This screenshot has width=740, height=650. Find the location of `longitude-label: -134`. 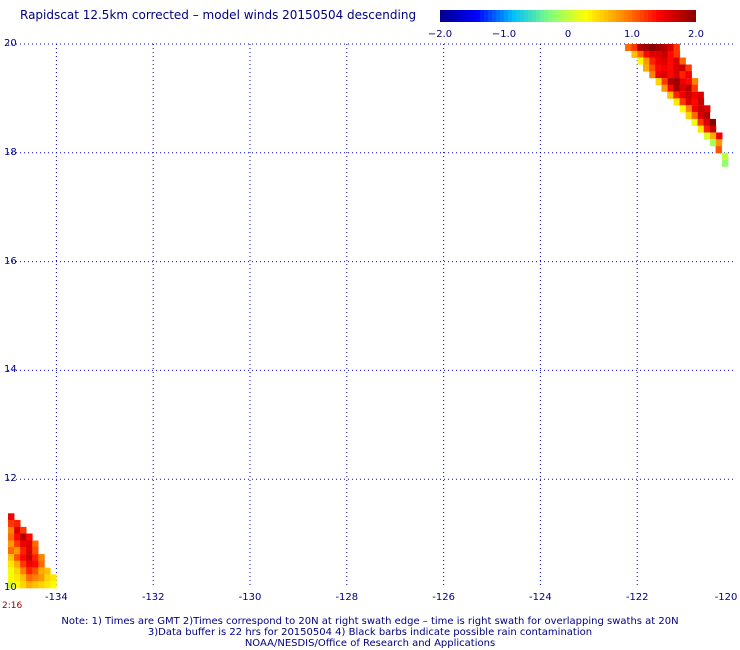

longitude-label: -134 is located at coordinates (56, 597).